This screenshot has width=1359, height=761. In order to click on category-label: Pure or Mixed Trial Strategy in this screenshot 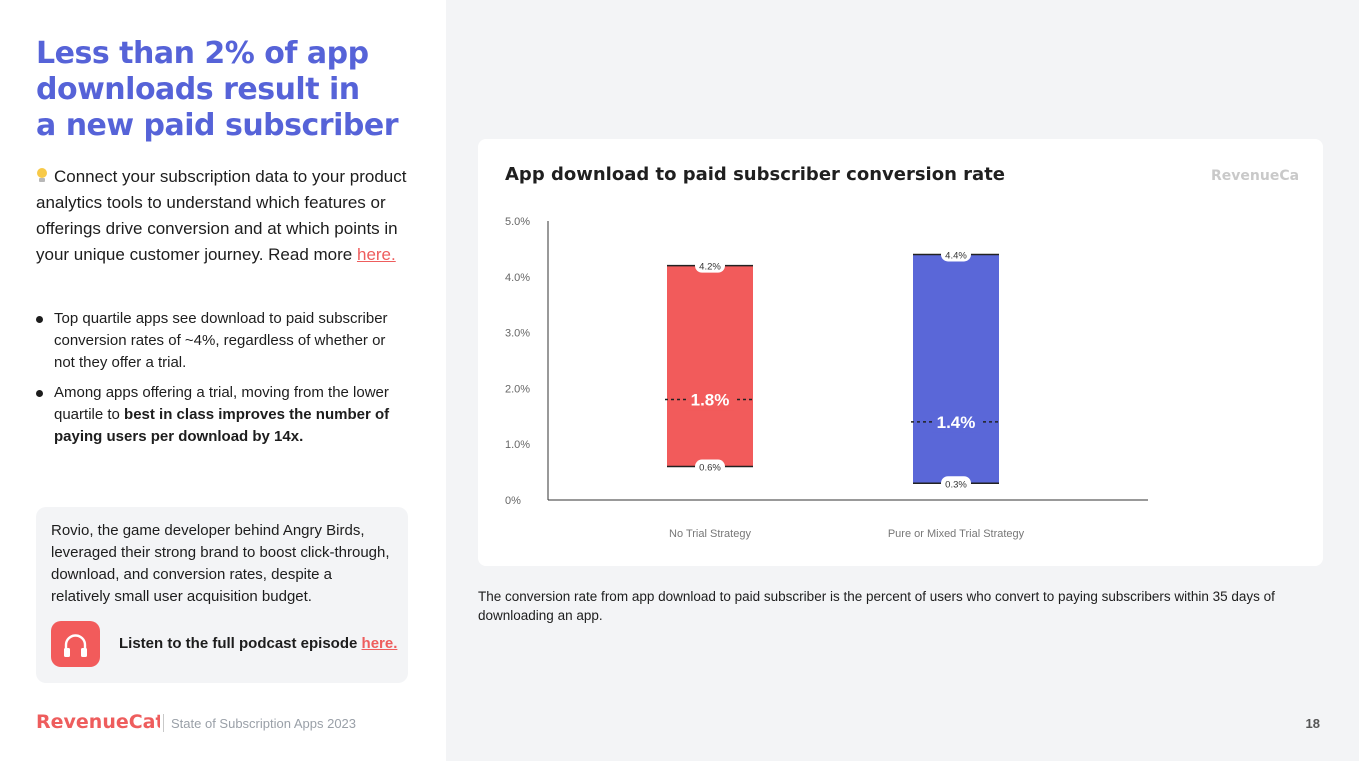, I will do `click(956, 534)`.